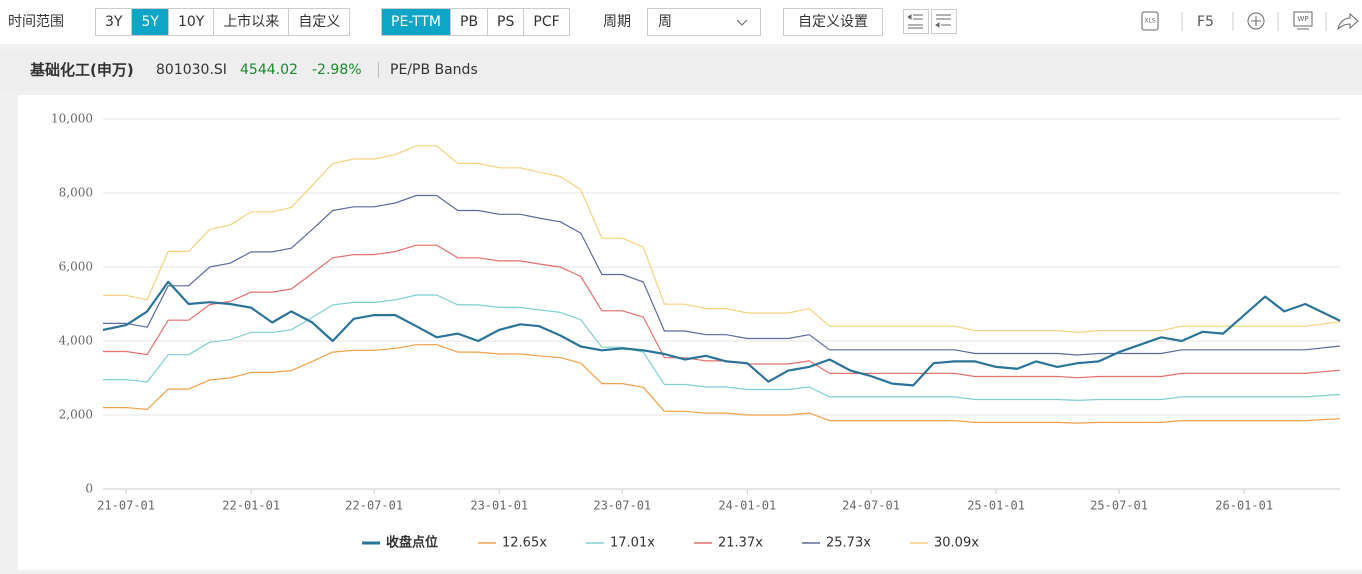 This screenshot has width=1362, height=574. What do you see at coordinates (617, 22) in the screenshot?
I see `period-label: 周期` at bounding box center [617, 22].